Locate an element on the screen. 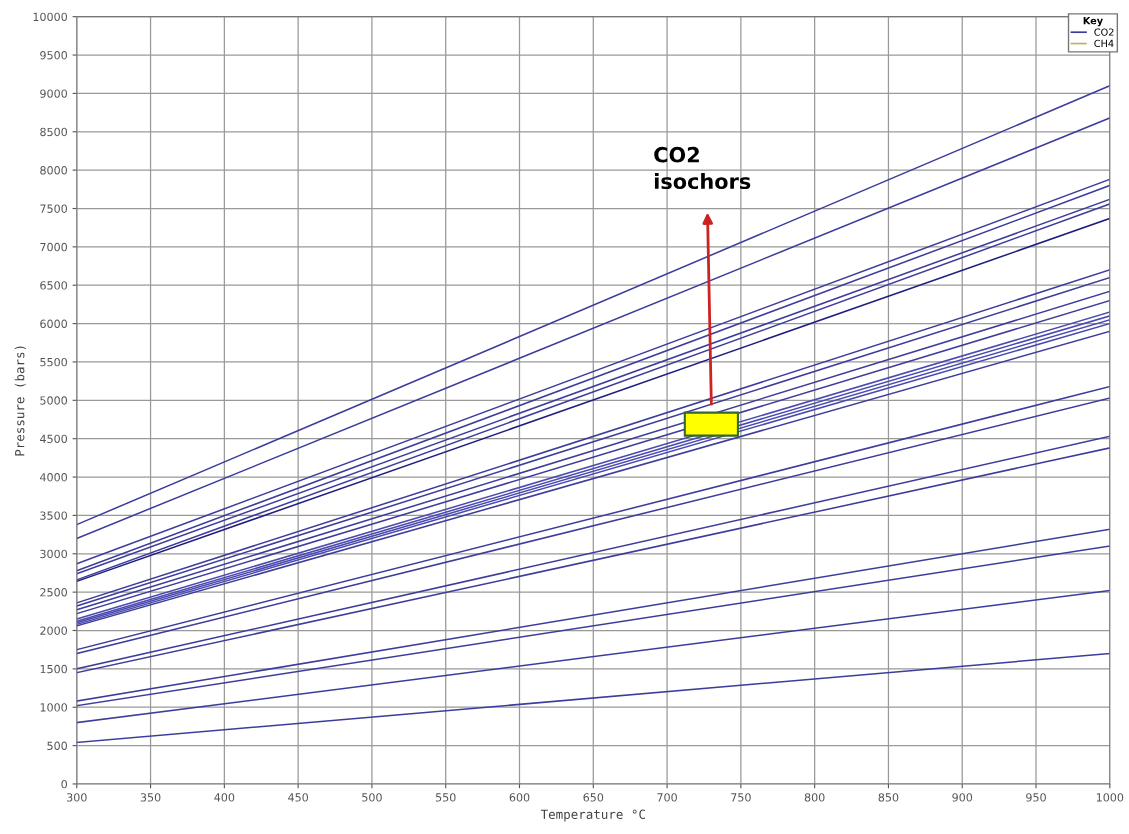 Image resolution: width=1129 pixels, height=834 pixels. y-tick-label: 8500 is located at coordinates (54, 132).